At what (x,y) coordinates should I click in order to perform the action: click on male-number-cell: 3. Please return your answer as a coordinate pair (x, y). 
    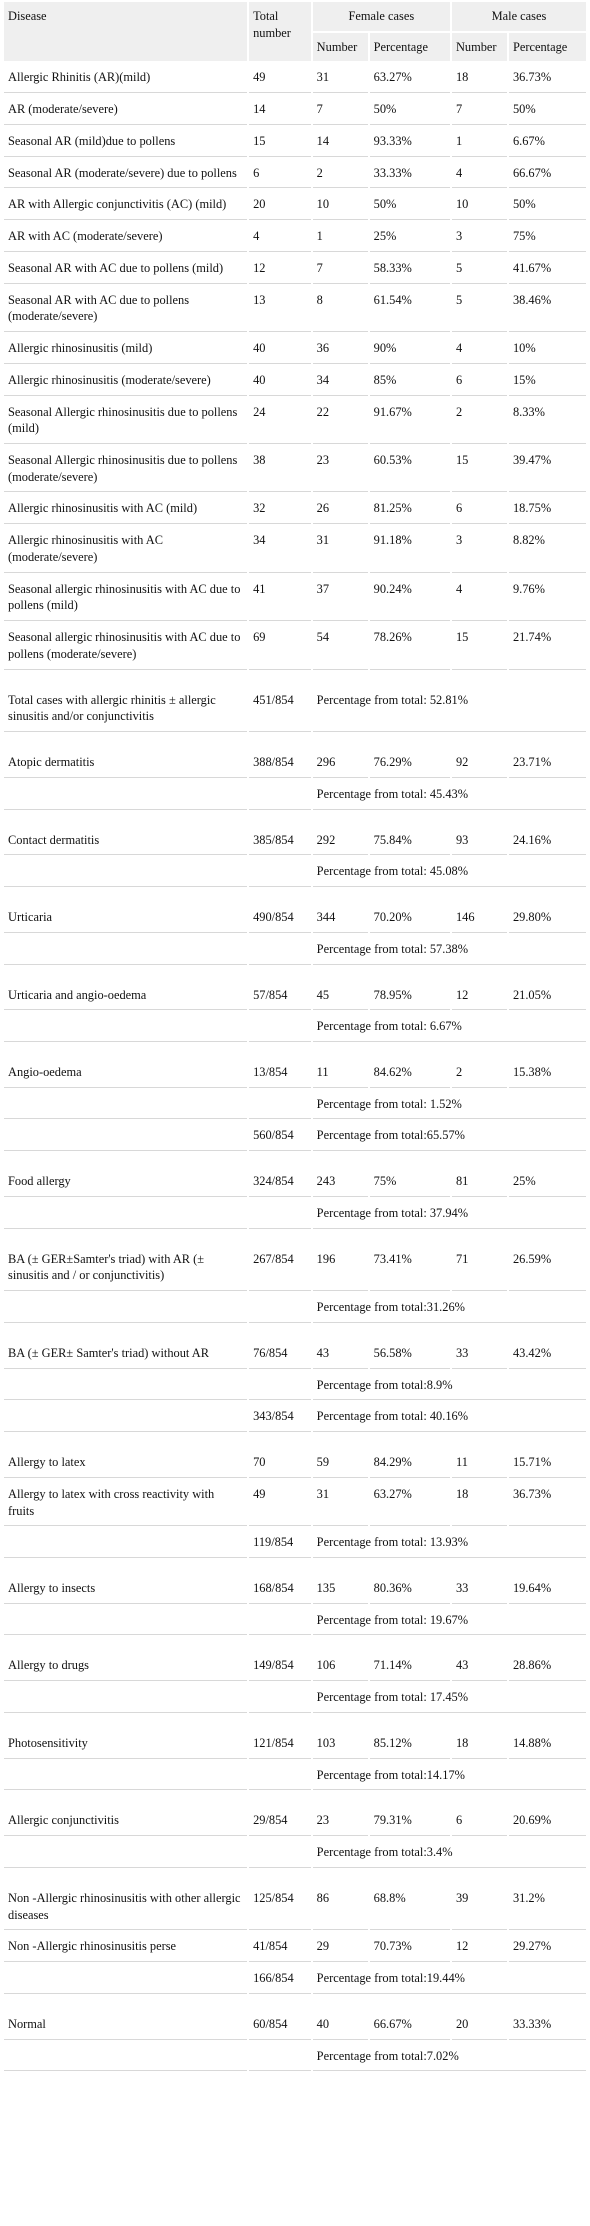
    Looking at the image, I should click on (479, 237).